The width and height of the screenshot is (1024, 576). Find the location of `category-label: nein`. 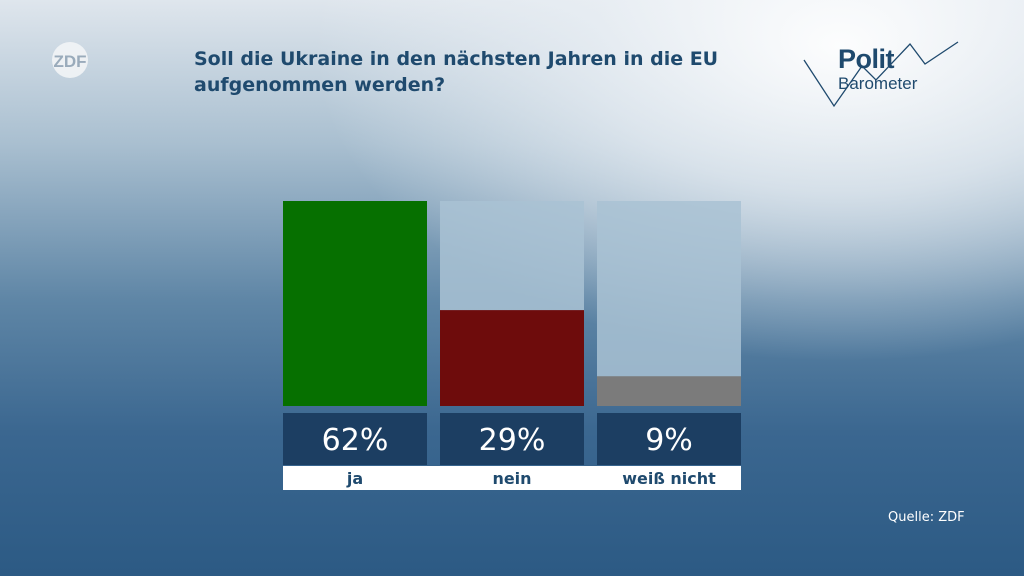

category-label: nein is located at coordinates (511, 478).